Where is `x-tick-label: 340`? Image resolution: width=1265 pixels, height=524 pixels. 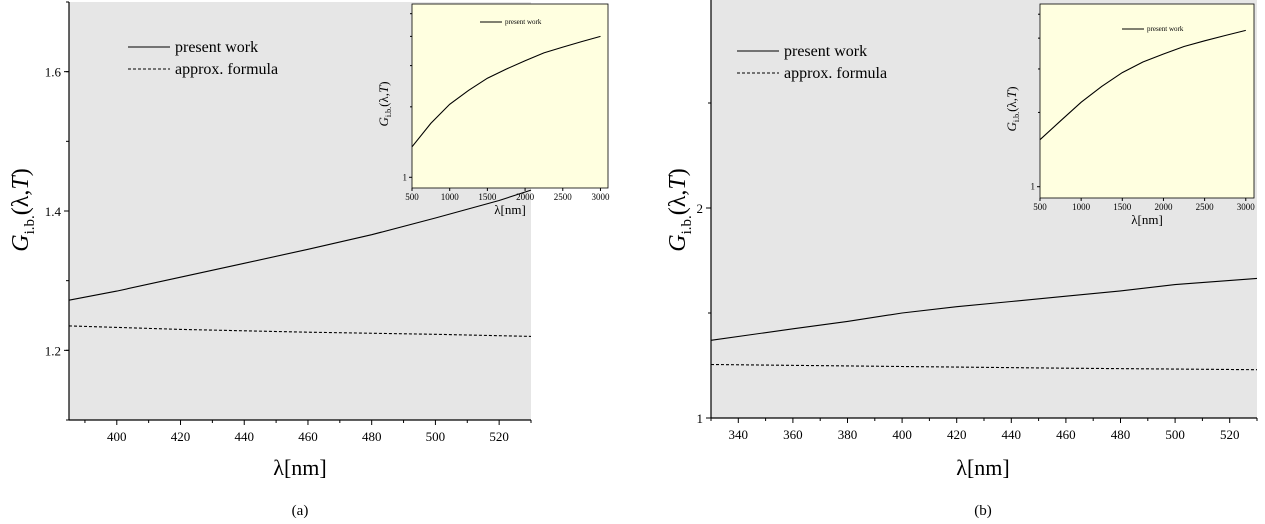
x-tick-label: 340 is located at coordinates (739, 434).